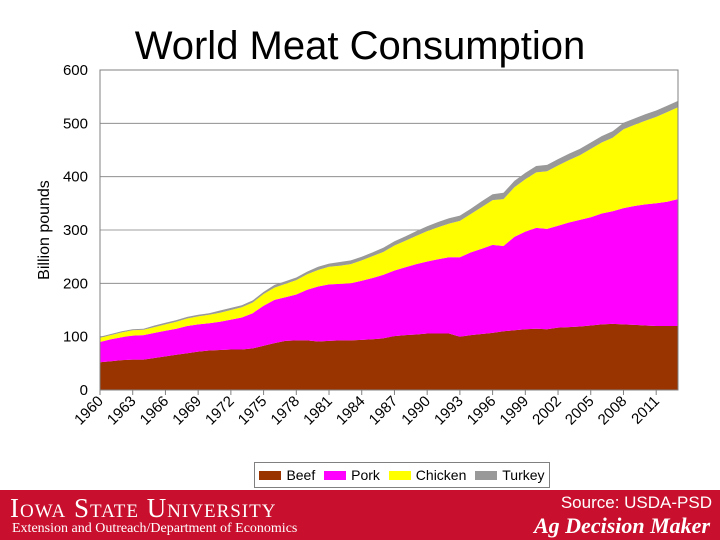 The image size is (720, 540). I want to click on legend-swatch-beef, so click(270, 475).